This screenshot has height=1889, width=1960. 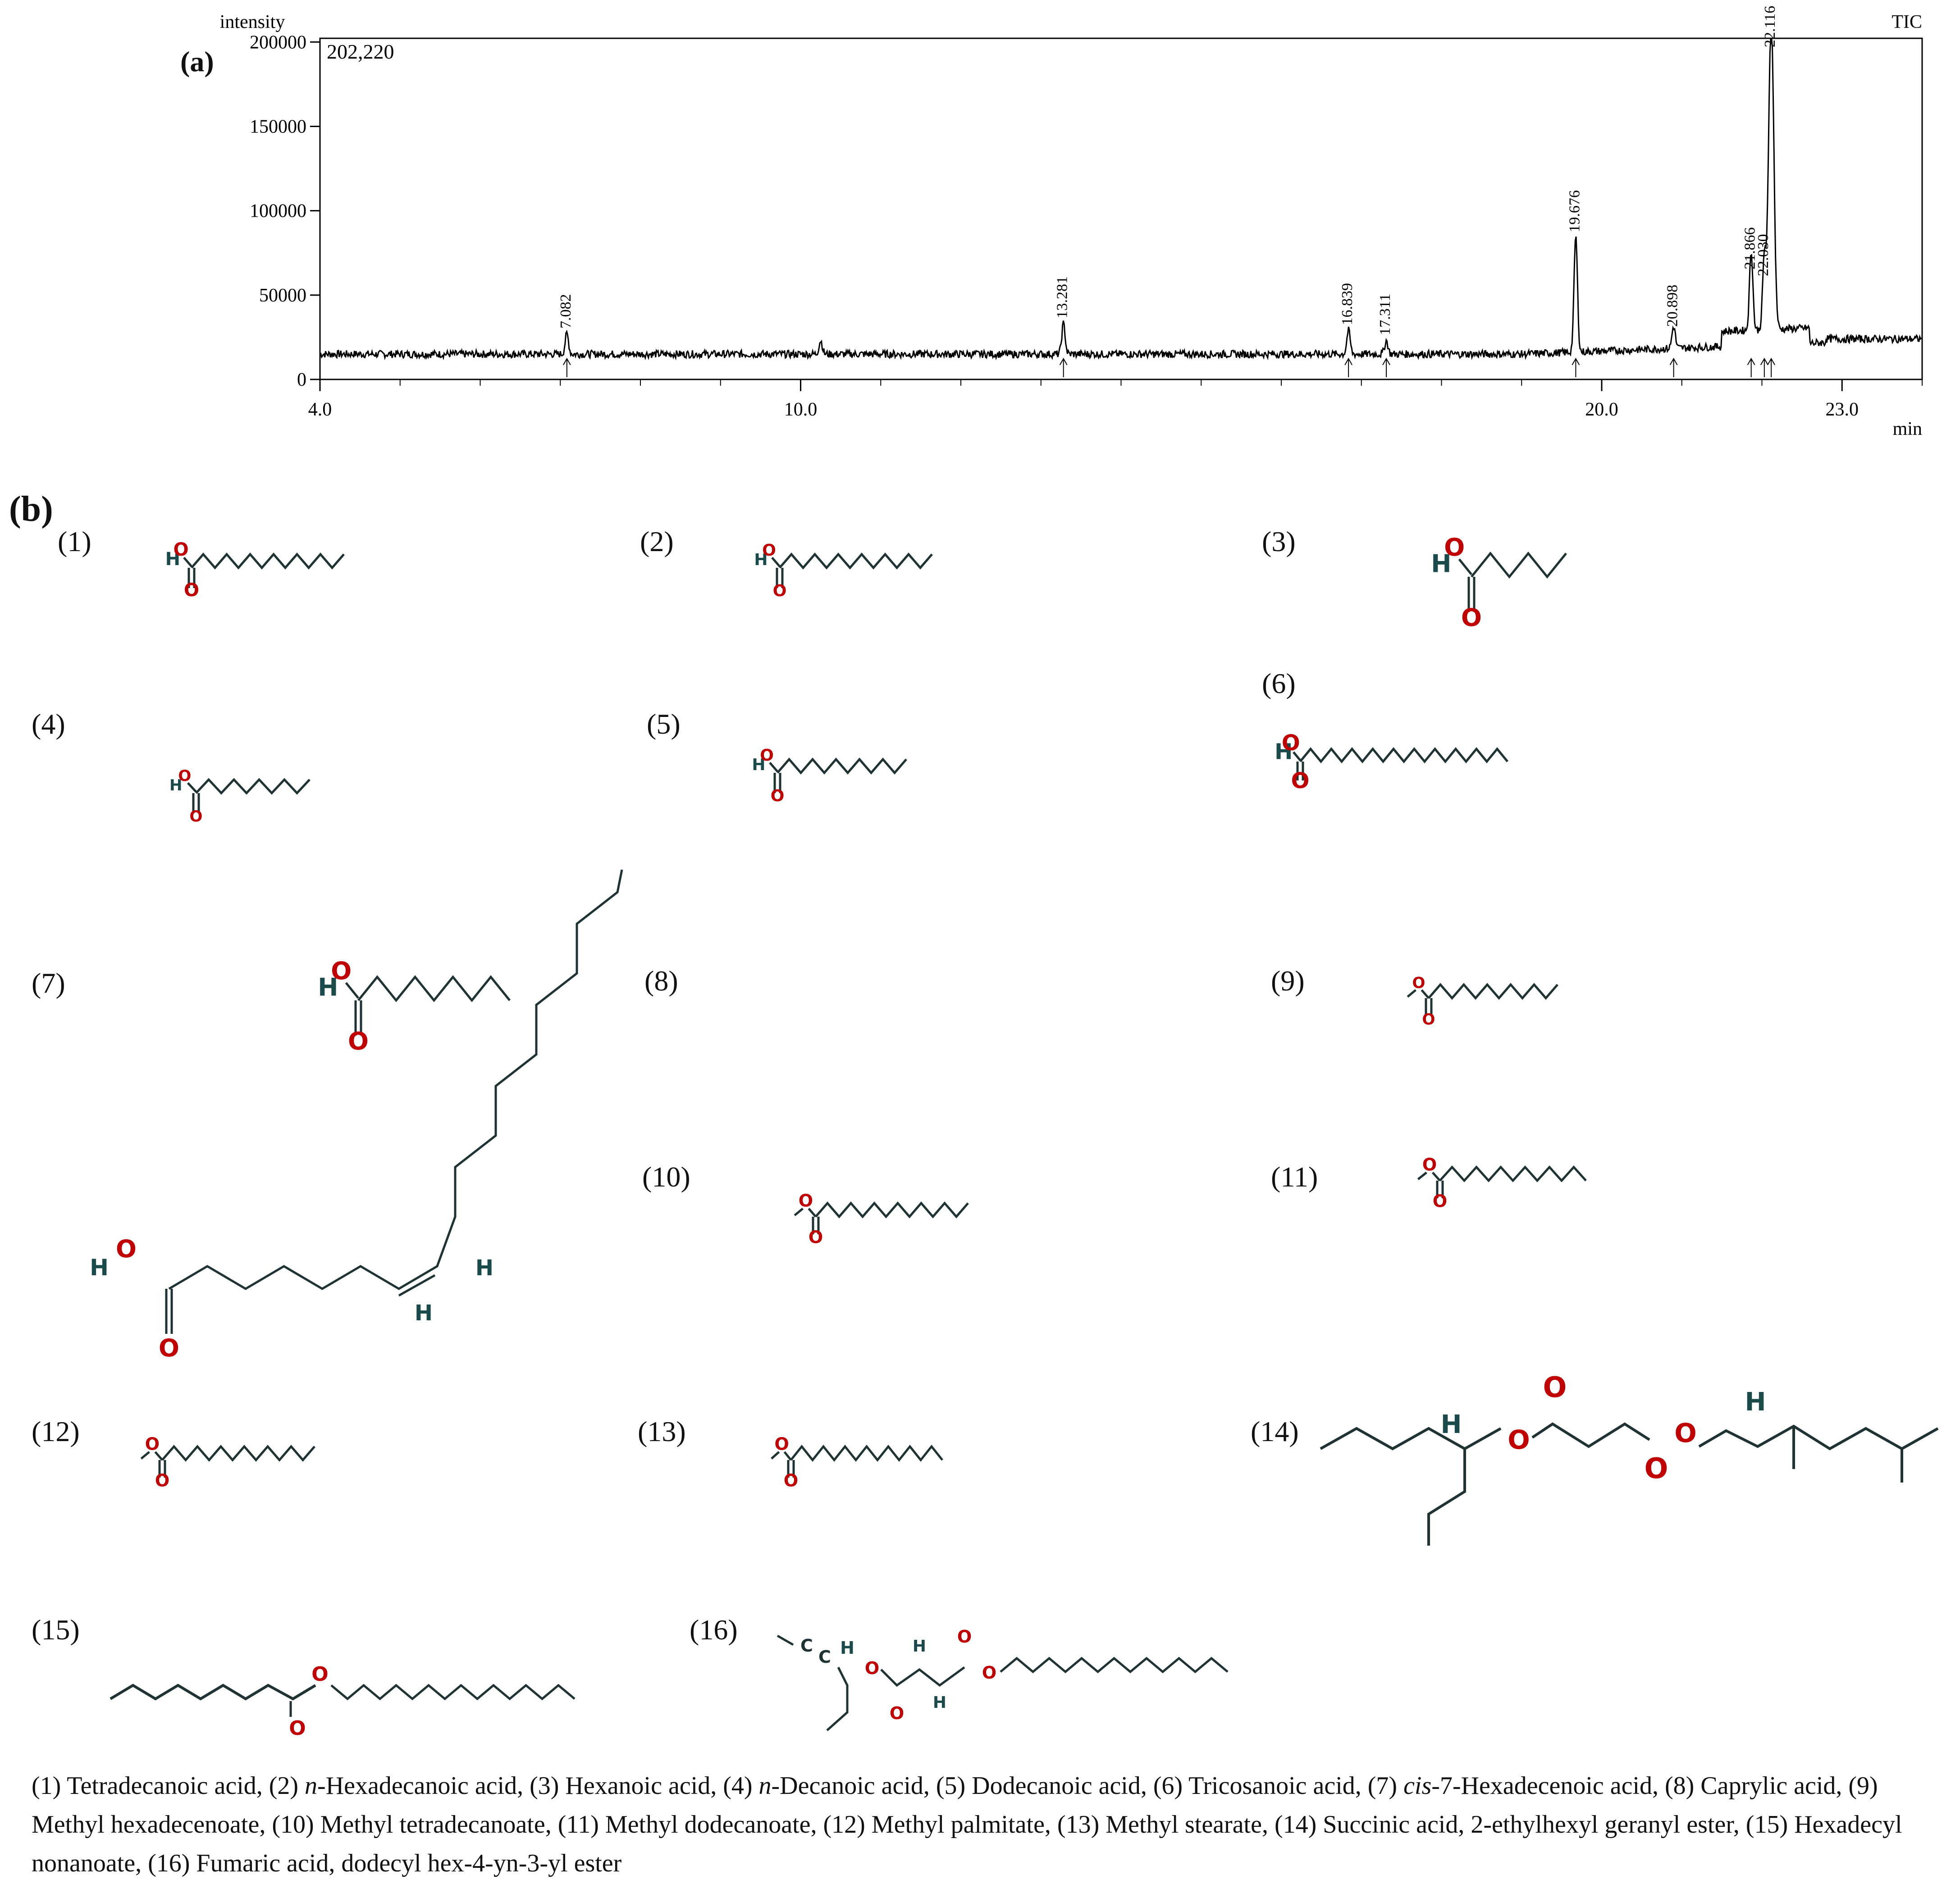 I want to click on struct-5-co-bond, so click(x=773, y=767).